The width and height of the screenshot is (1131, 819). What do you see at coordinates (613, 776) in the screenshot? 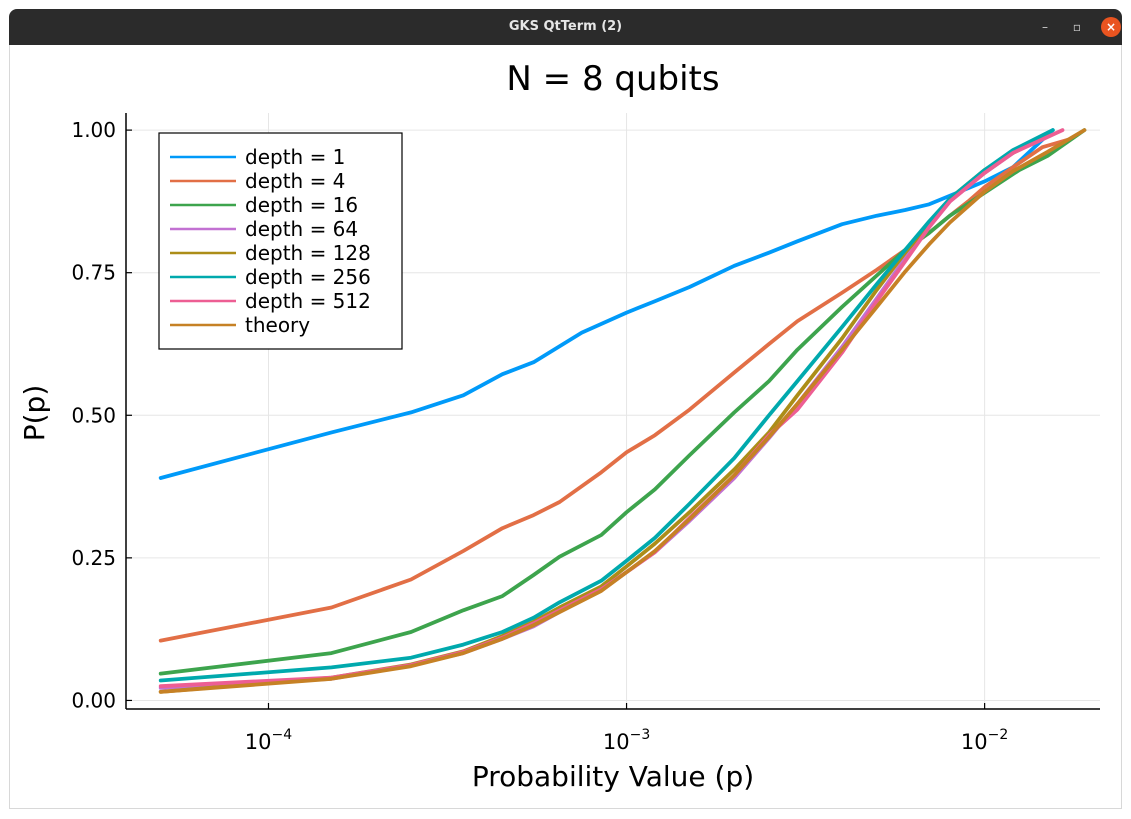
I see `x-axis-label: Probability Value (p)` at bounding box center [613, 776].